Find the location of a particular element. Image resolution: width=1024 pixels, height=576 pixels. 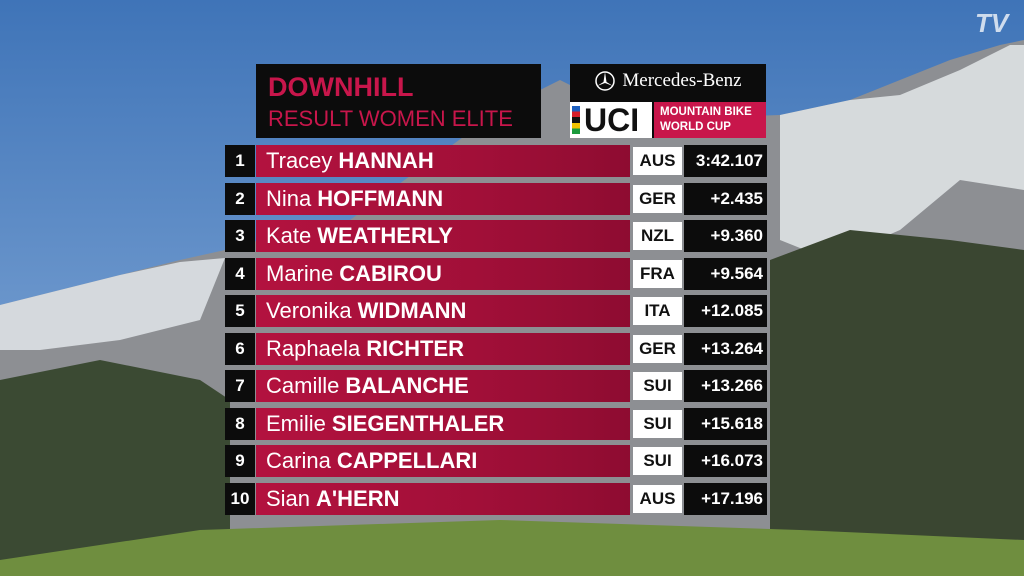

last-name: WIDMANN is located at coordinates (412, 311).